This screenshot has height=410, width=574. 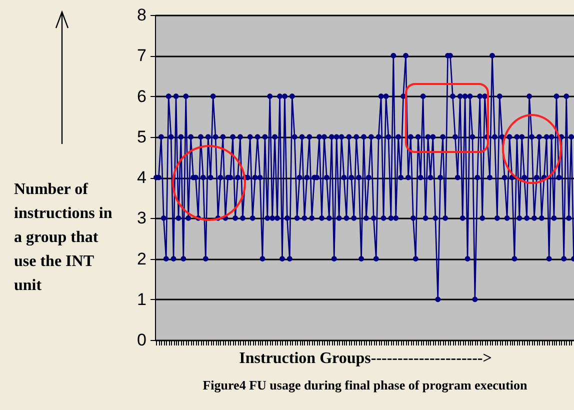 What do you see at coordinates (365, 358) in the screenshot?
I see `x-axis-title: Instruction Groups--------------------->` at bounding box center [365, 358].